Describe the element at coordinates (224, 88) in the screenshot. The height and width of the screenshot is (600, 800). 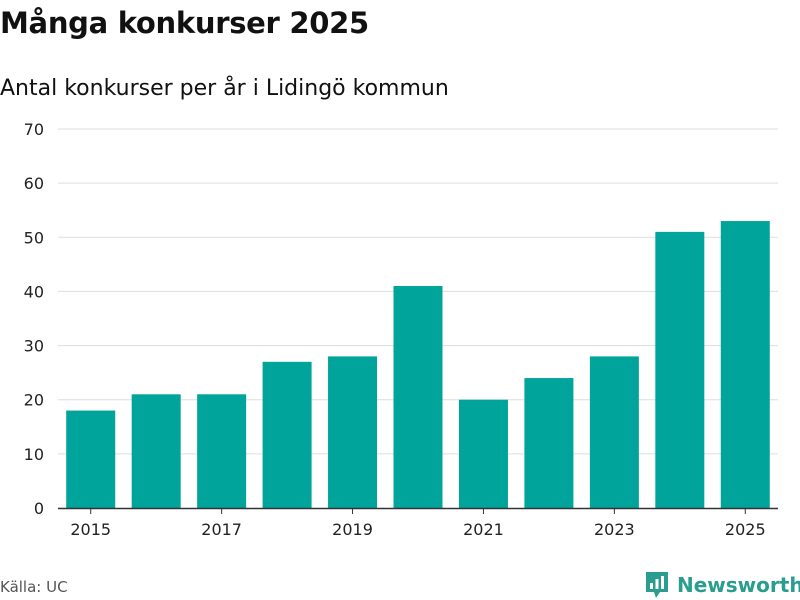
I see `chart-subtitle: Antal konkurser per år i Lidingö kommun` at that location.